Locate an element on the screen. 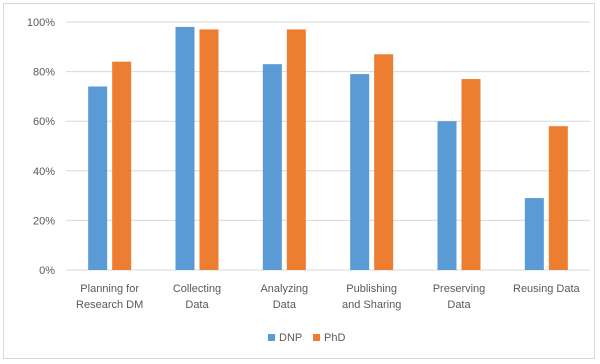  legend-label-dnp: DNP is located at coordinates (290, 338).